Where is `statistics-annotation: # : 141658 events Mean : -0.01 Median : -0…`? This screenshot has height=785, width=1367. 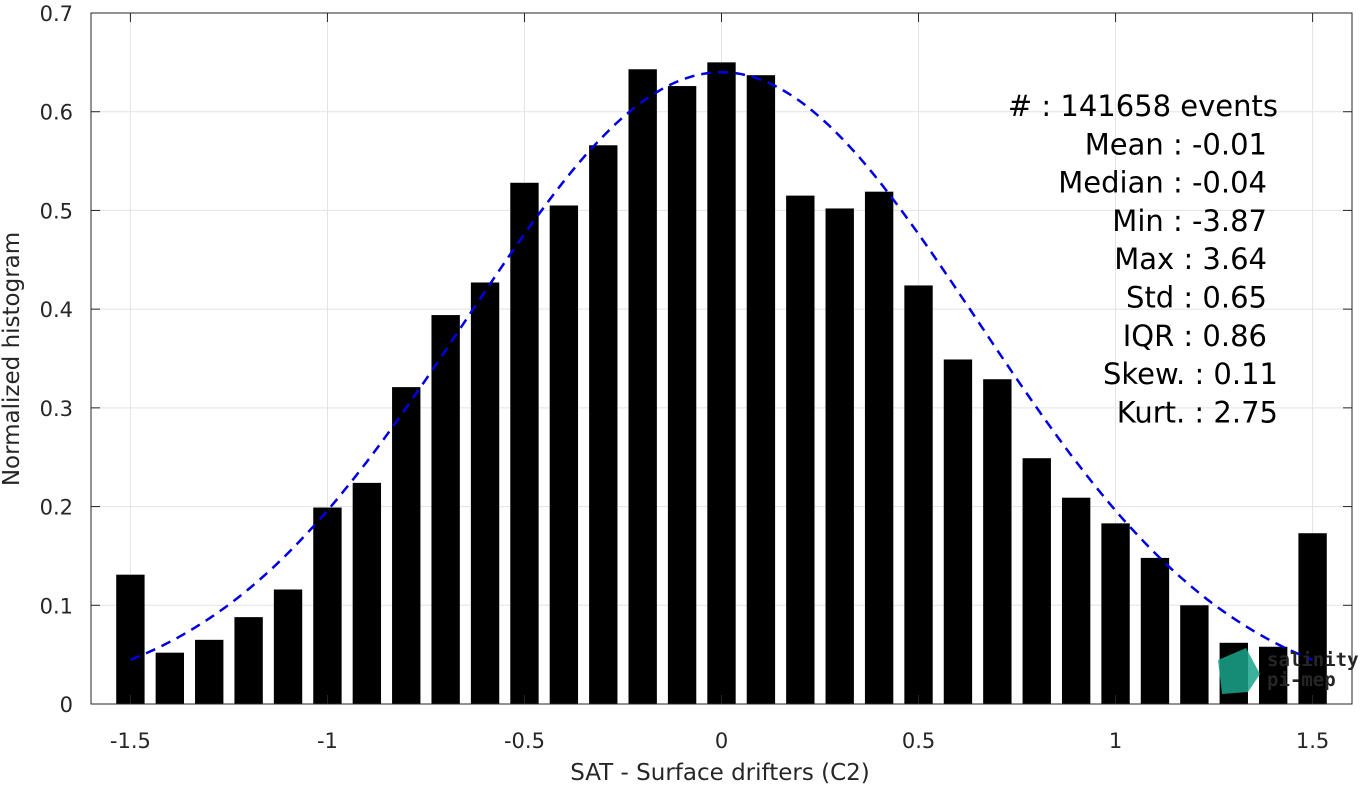 statistics-annotation: # : 141658 events Mean : -0.01 Median : -0… is located at coordinates (1143, 259).